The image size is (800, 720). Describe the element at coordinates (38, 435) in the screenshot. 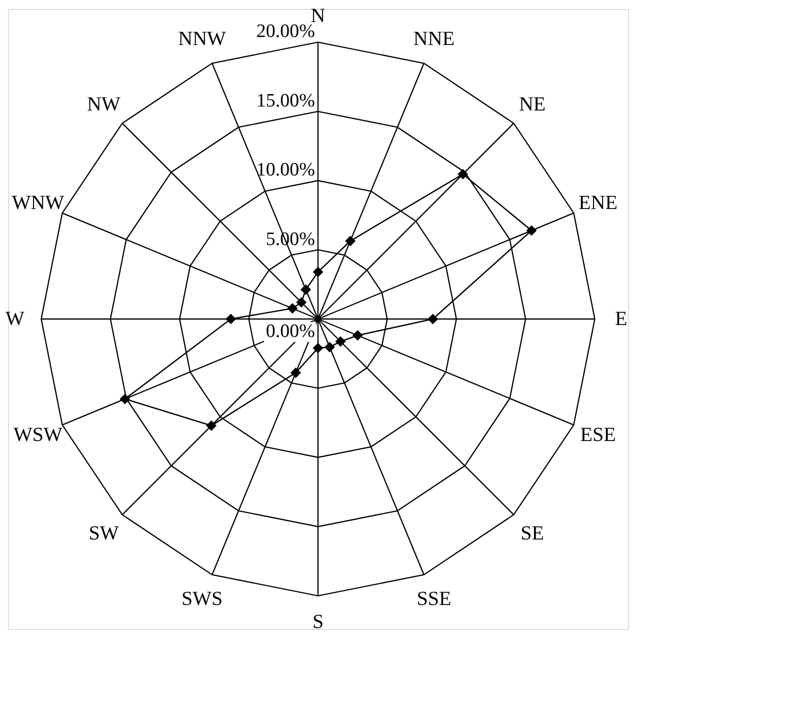

I see `spoke-label: WSW` at that location.